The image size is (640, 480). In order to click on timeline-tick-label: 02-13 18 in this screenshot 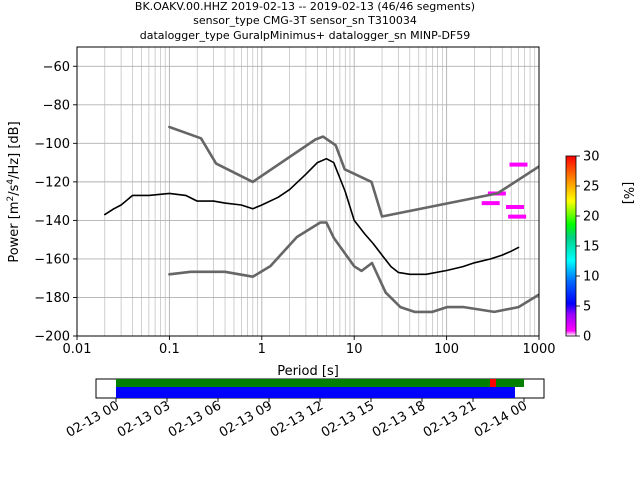, I will do `click(399, 419)`.